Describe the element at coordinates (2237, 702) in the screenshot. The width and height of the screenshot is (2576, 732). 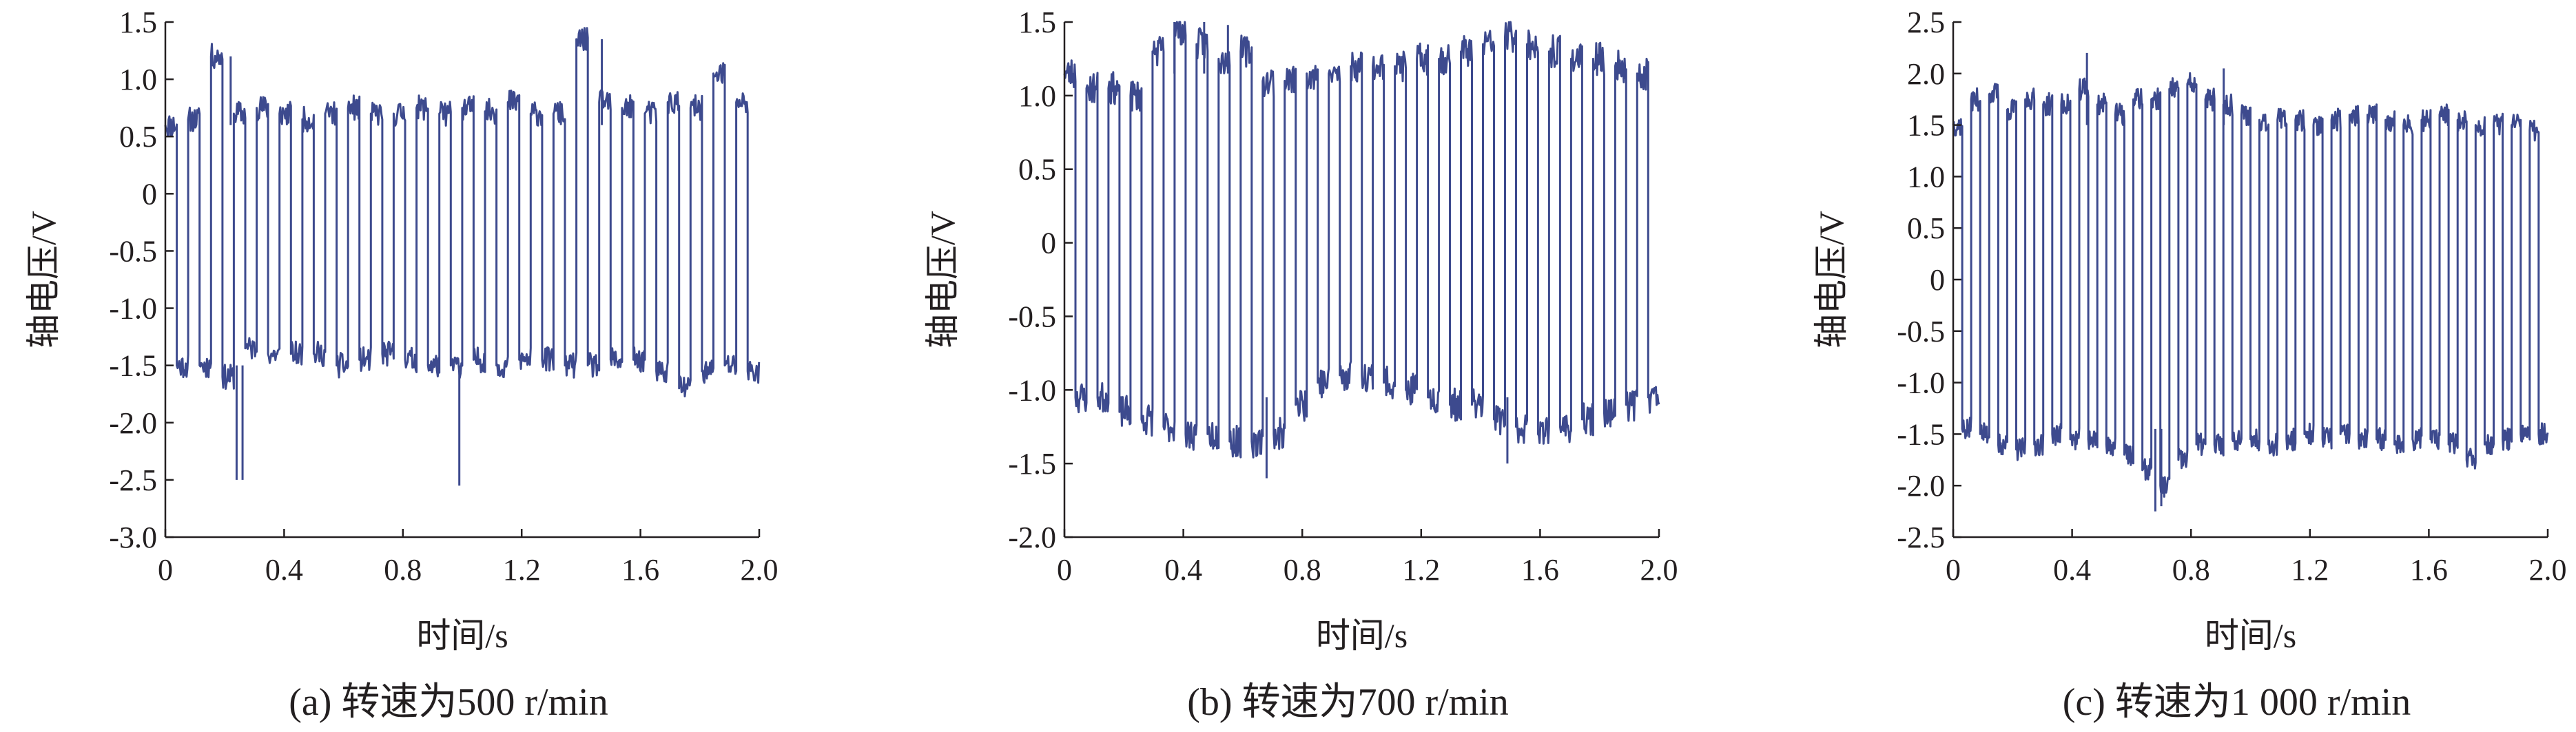
I see `panel-caption: (c) 转速为1 000 r/min` at that location.